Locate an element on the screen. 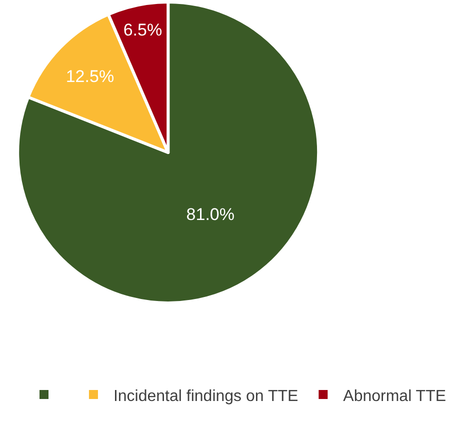 This screenshot has width=476, height=425. data-label: 6.5% is located at coordinates (142, 30).